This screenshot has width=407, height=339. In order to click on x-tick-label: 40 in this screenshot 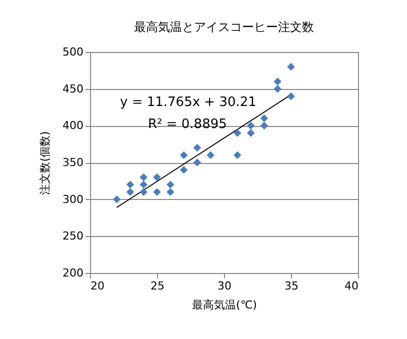, I will do `click(351, 286)`.